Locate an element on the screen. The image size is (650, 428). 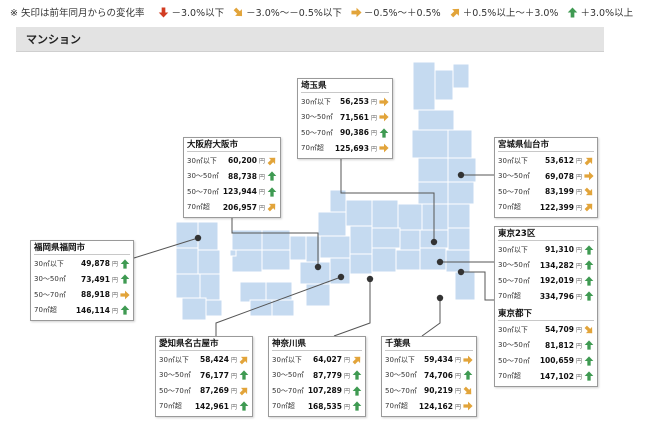
price-row: 30㎡以下 58,424 円 is located at coordinates (204, 360).